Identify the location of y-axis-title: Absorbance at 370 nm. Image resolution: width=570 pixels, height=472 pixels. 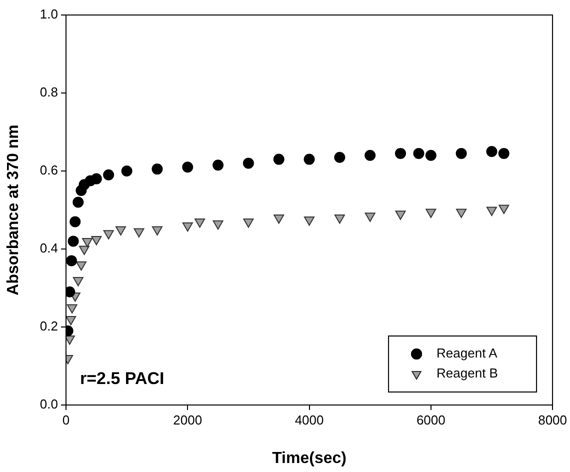
(13, 210).